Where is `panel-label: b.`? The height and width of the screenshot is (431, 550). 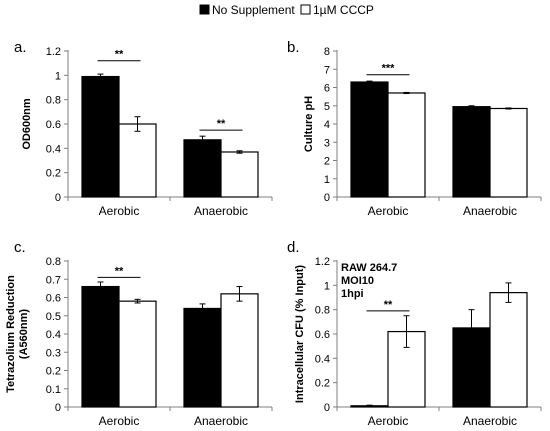 panel-label: b. is located at coordinates (293, 47).